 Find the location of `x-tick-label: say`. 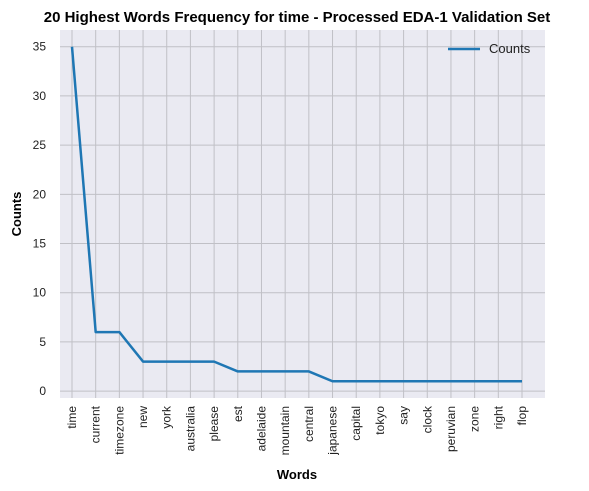

x-tick-label: say is located at coordinates (404, 415).